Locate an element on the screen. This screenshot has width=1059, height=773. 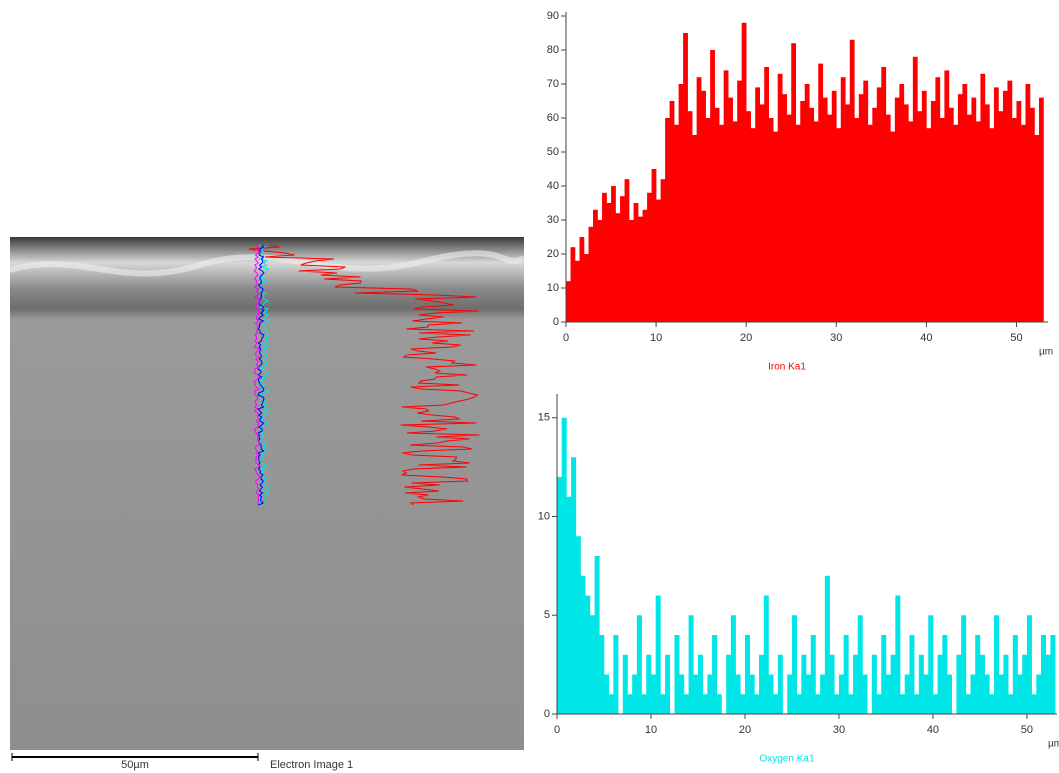
y-tick-label: 30 is located at coordinates (553, 220).